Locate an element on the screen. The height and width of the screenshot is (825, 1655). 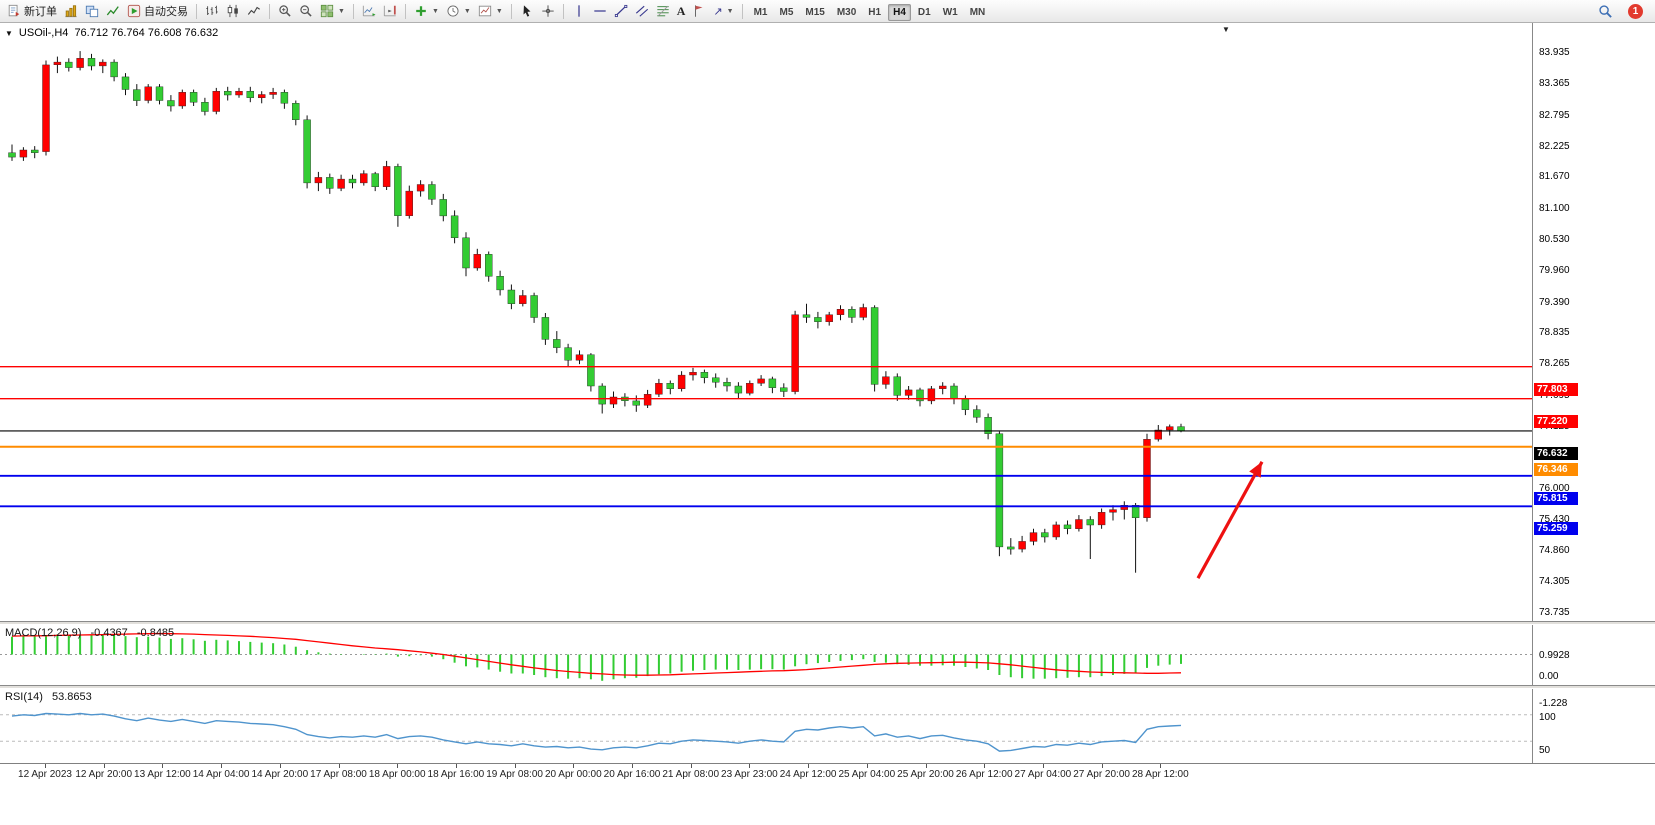
channel-button is located at coordinates (642, 11).